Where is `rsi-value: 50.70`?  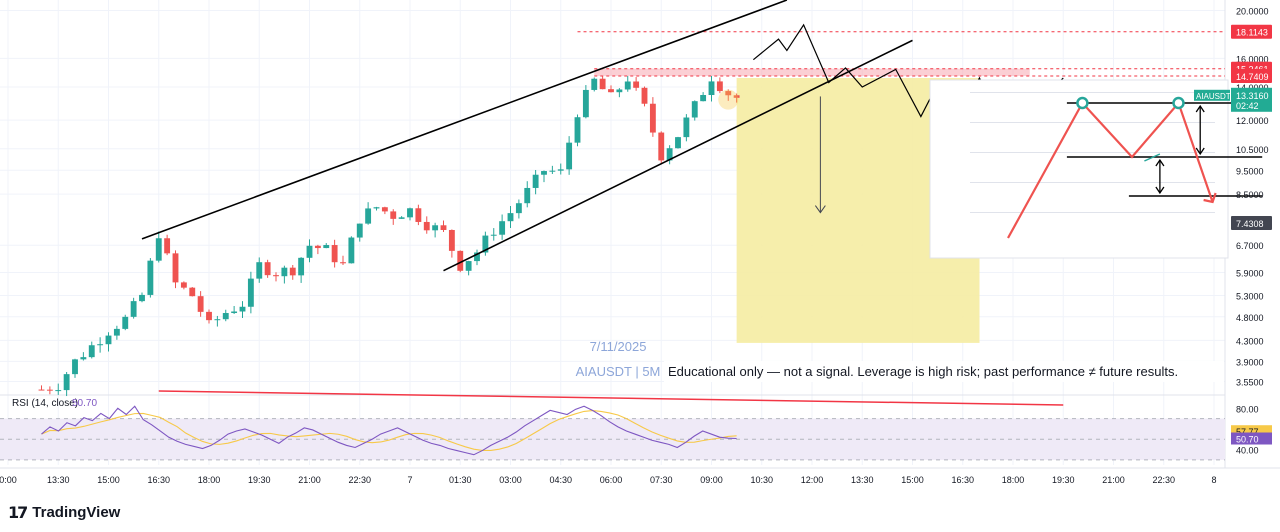
rsi-value: 50.70 is located at coordinates (84, 403).